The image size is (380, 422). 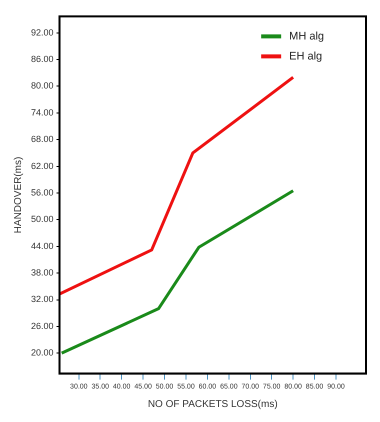 What do you see at coordinates (42, 165) in the screenshot?
I see `y-tick-label: 62.00` at bounding box center [42, 165].